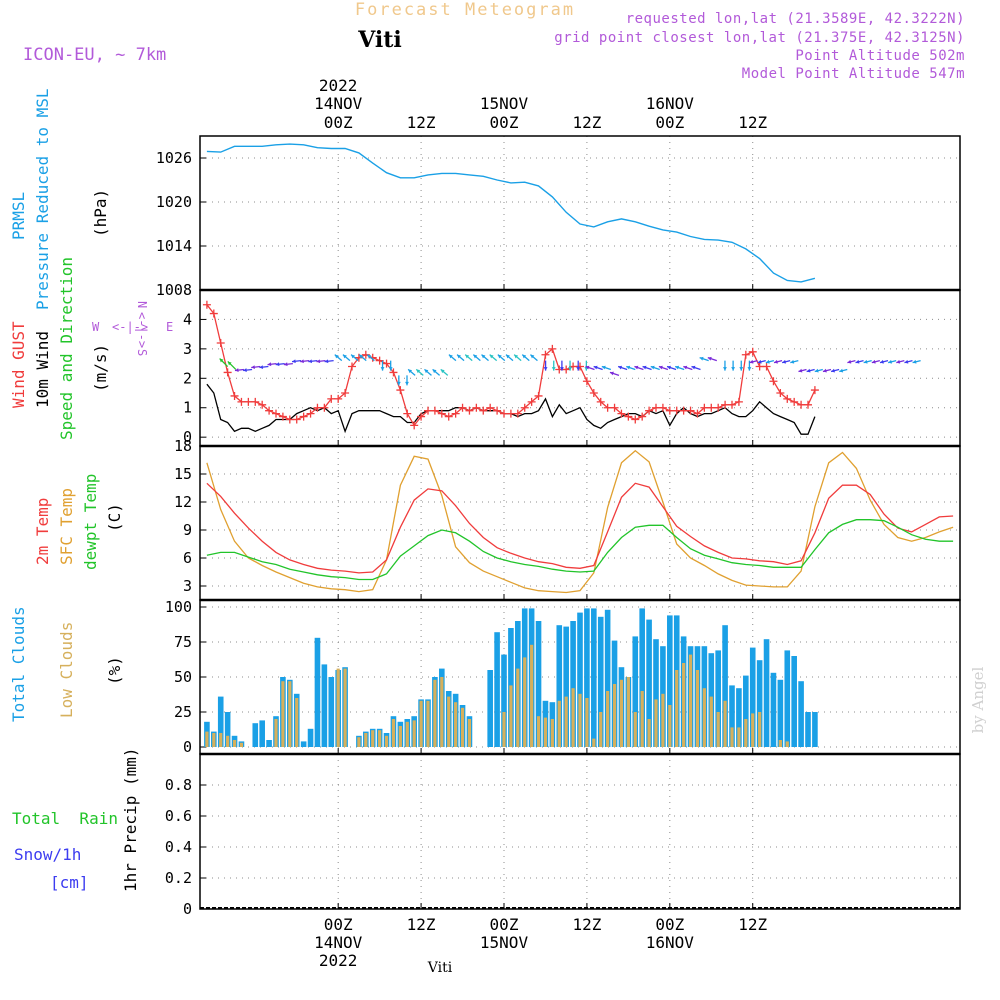 The height and width of the screenshot is (1000, 1000). What do you see at coordinates (187, 558) in the screenshot?
I see `temp-y-tick-label: 6` at bounding box center [187, 558].